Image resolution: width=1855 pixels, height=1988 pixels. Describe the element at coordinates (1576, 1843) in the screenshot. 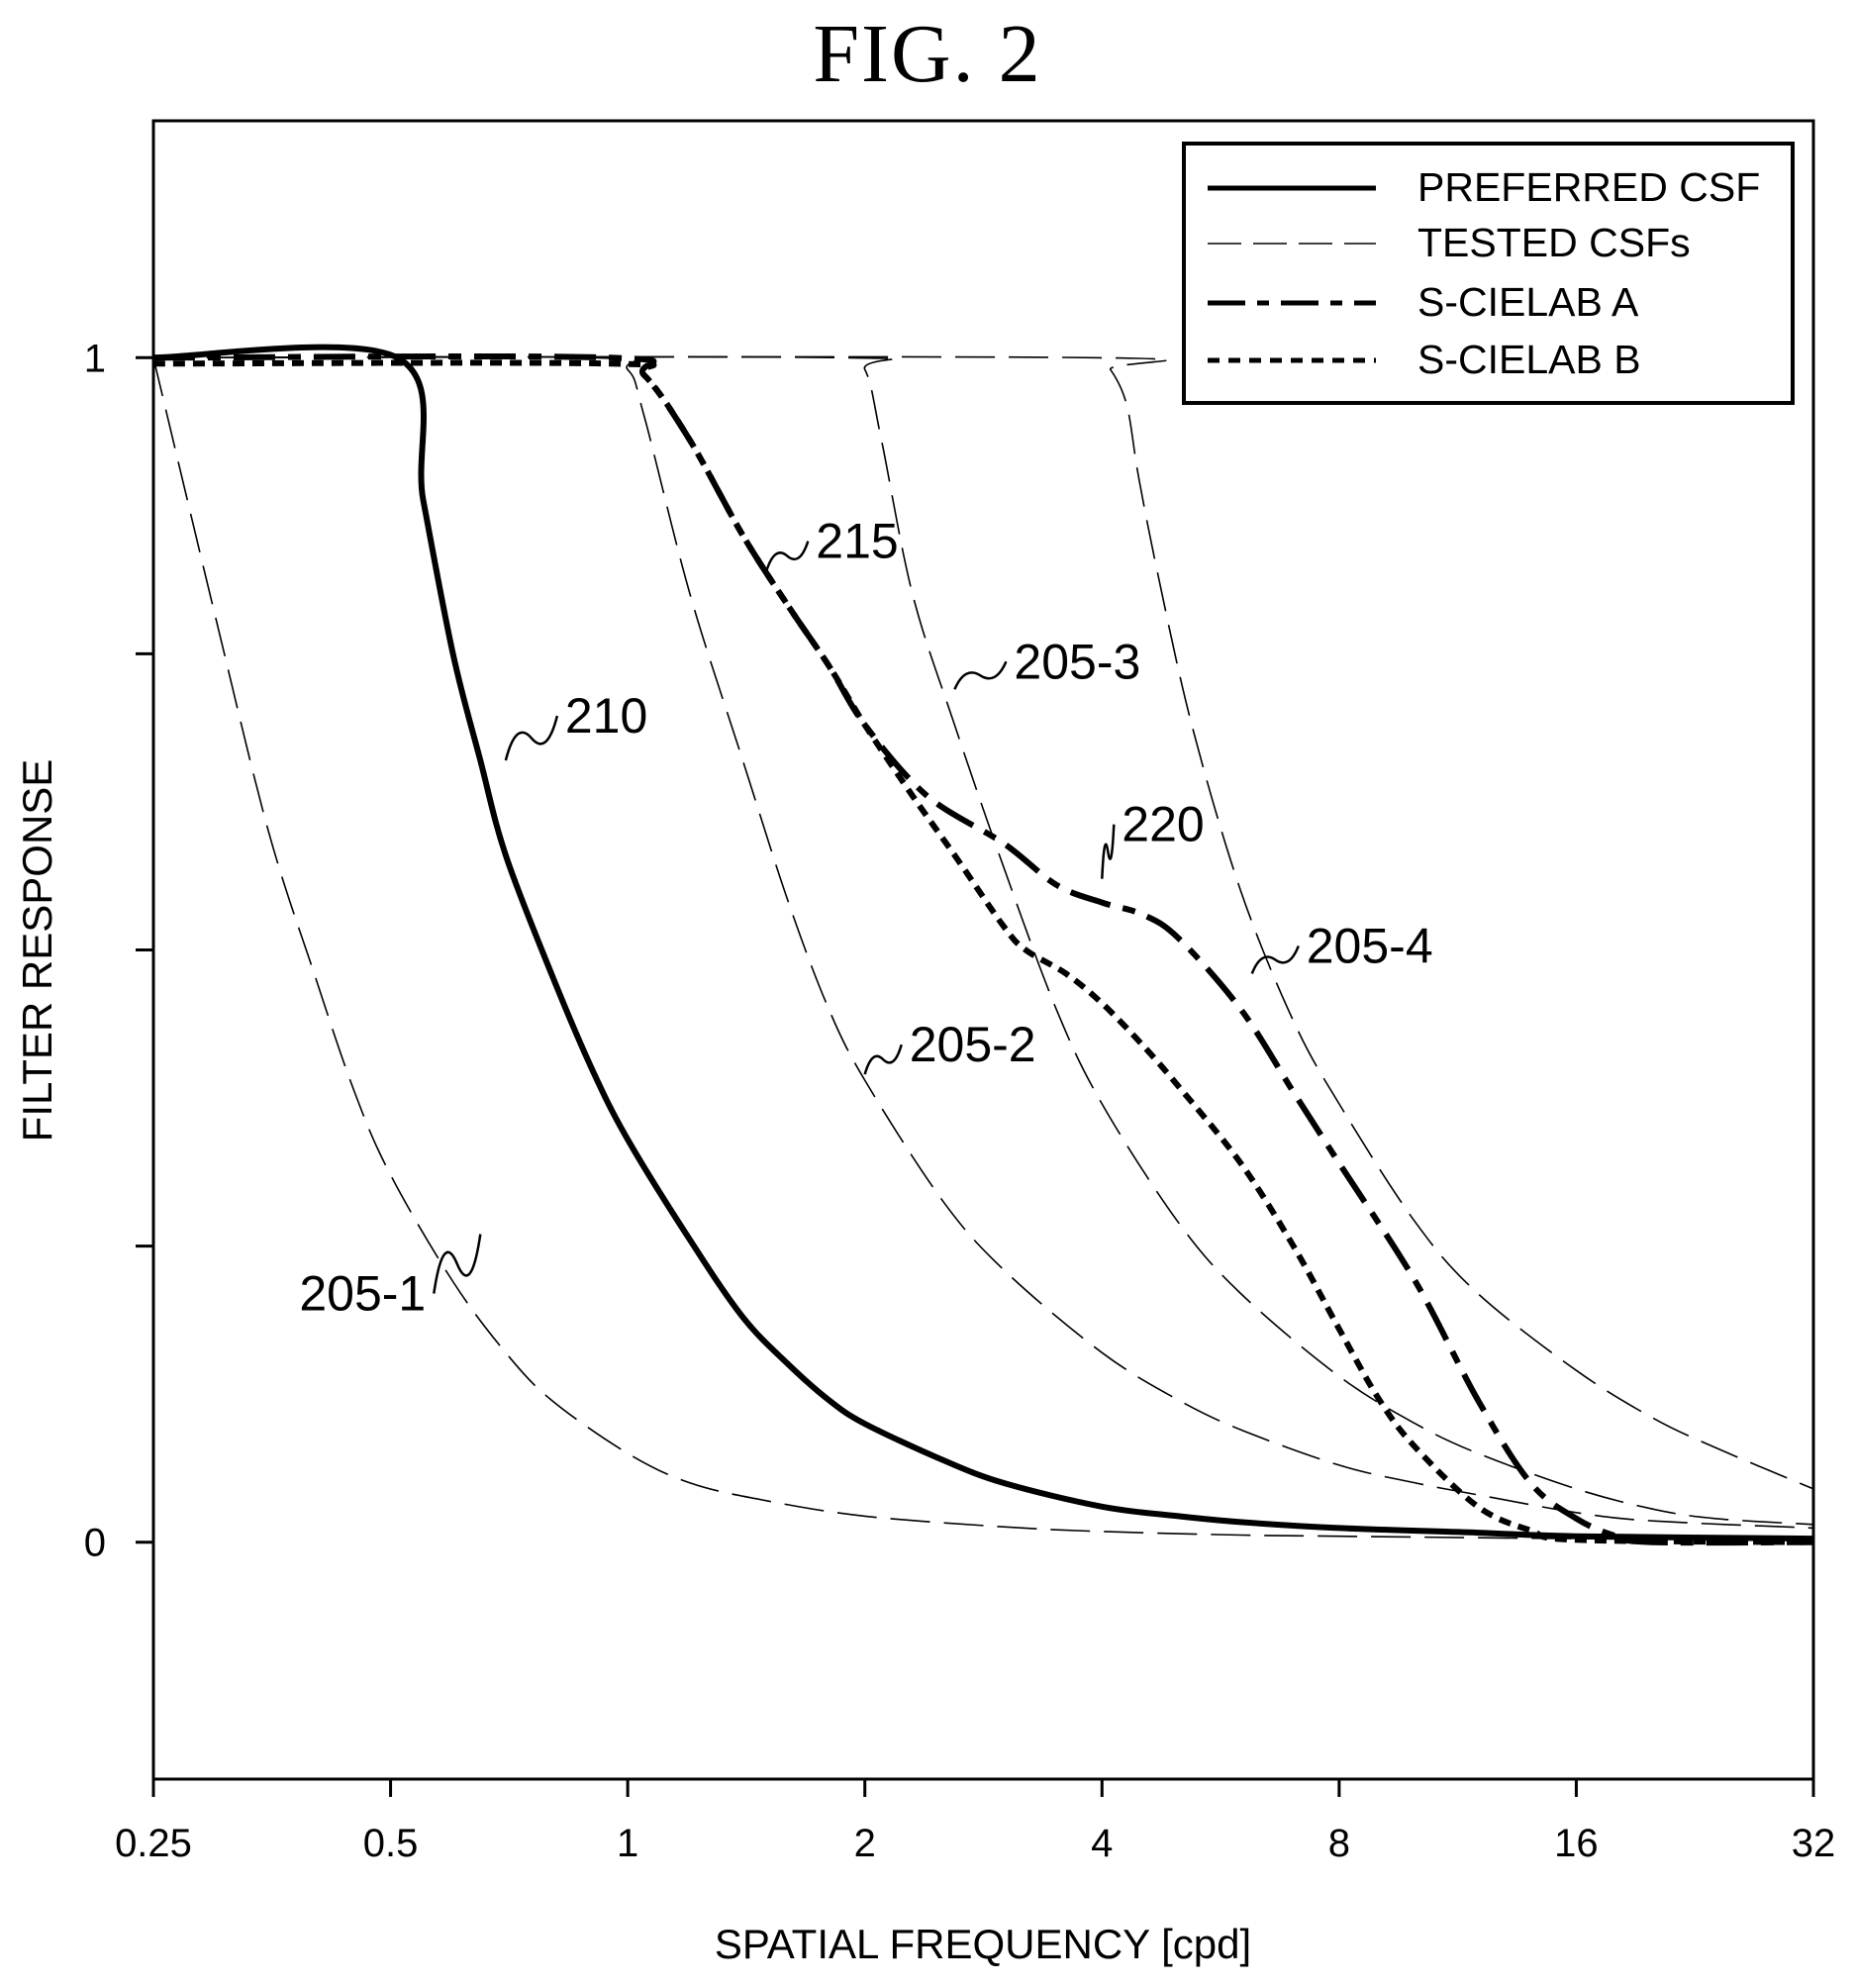

I see `x-tick-label-6: 16` at that location.